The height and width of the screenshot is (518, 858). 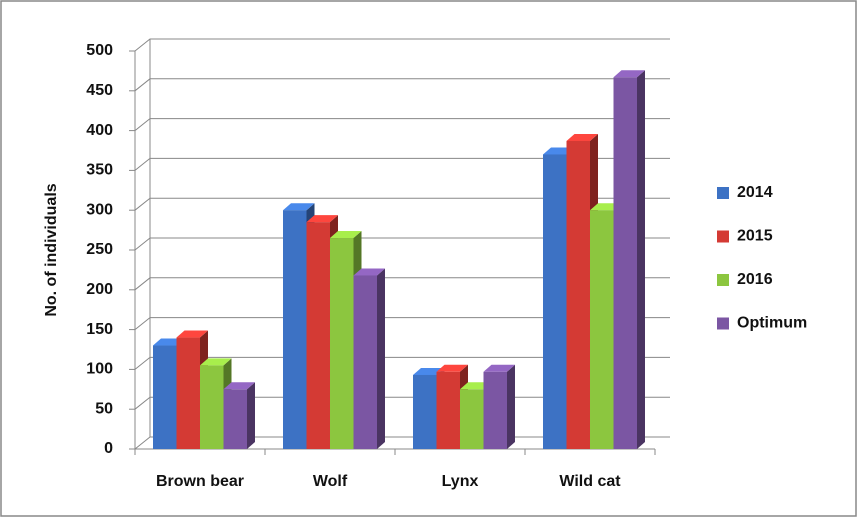 I want to click on y-axis-label: No. of individuals, so click(x=51, y=249).